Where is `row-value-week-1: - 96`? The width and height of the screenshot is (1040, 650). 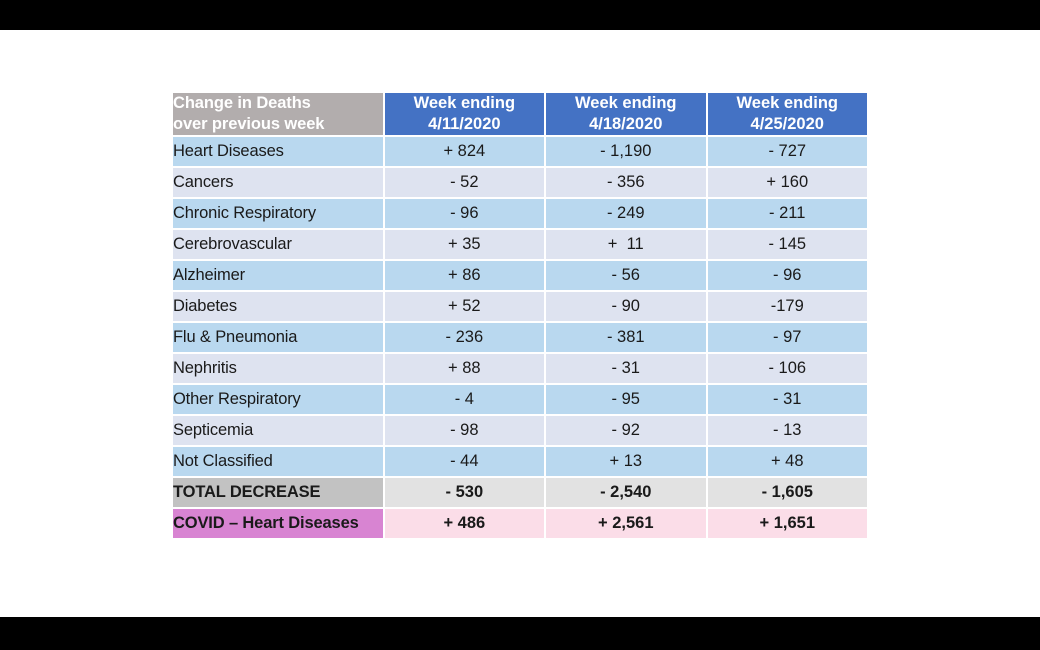
row-value-week-1: - 96 is located at coordinates (464, 214).